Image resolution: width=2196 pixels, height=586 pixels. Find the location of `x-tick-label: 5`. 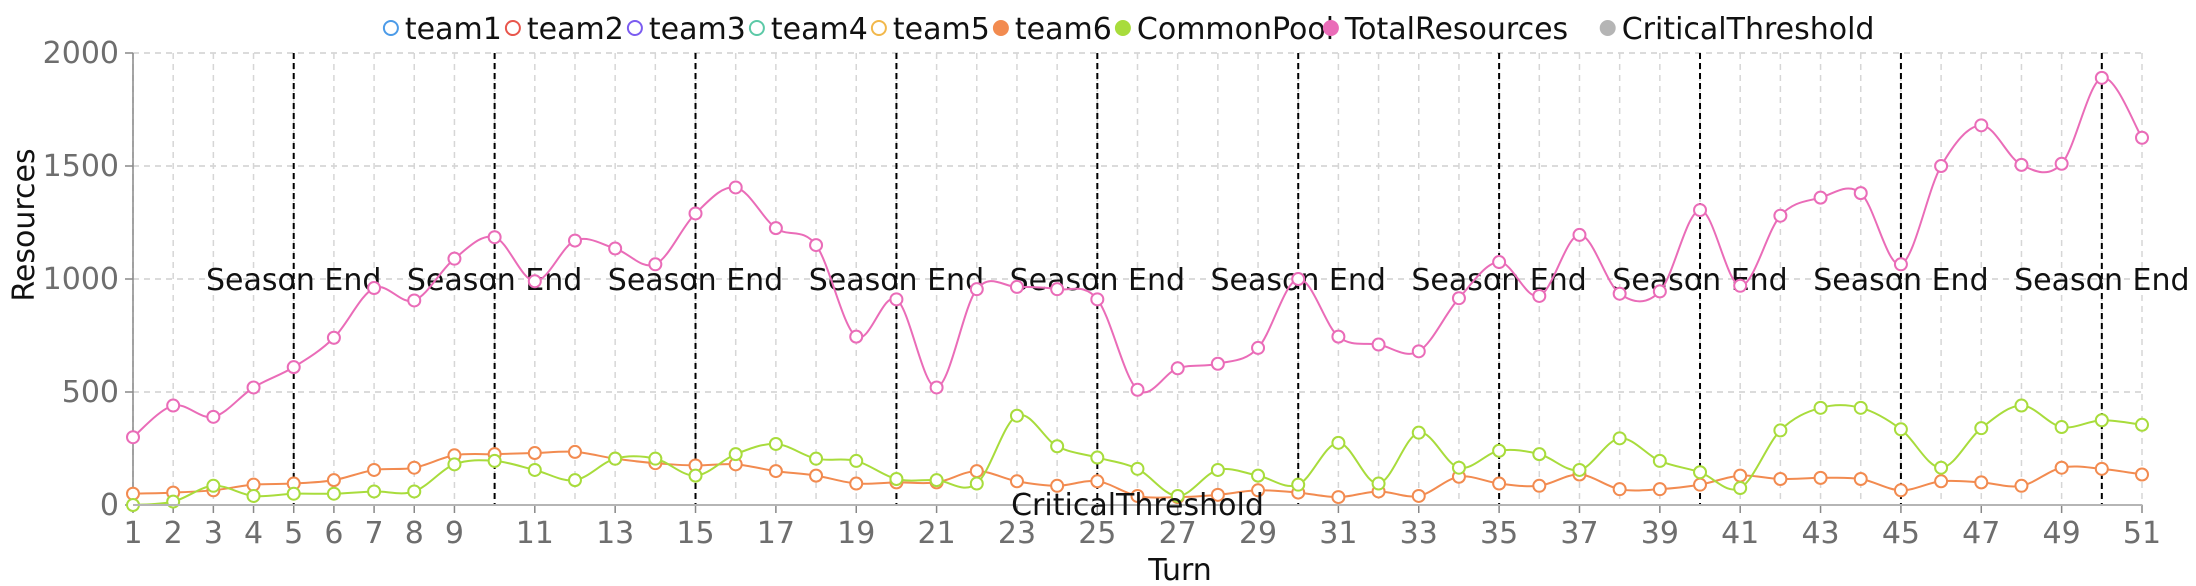

x-tick-label: 5 is located at coordinates (293, 533).